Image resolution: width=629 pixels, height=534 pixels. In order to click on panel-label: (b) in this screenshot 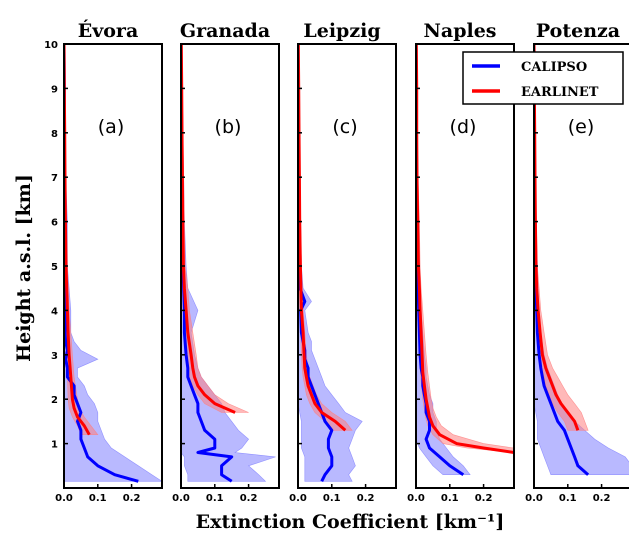, I will do `click(228, 127)`.